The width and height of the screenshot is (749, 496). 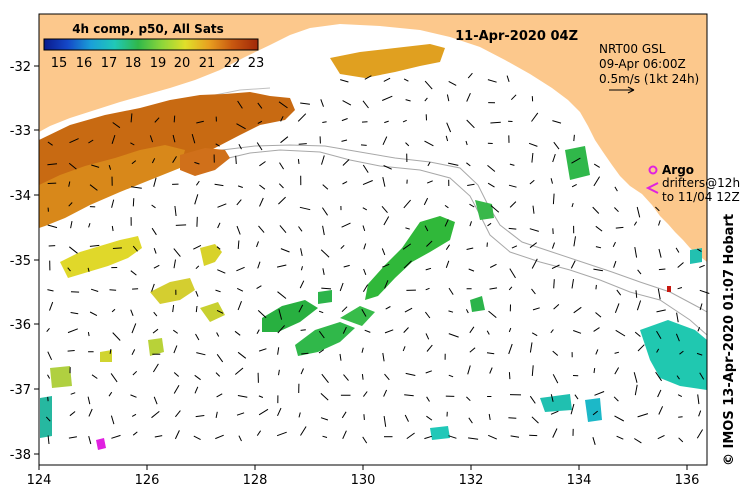 I want to click on lat-tick-label: -35, so click(x=20, y=261).